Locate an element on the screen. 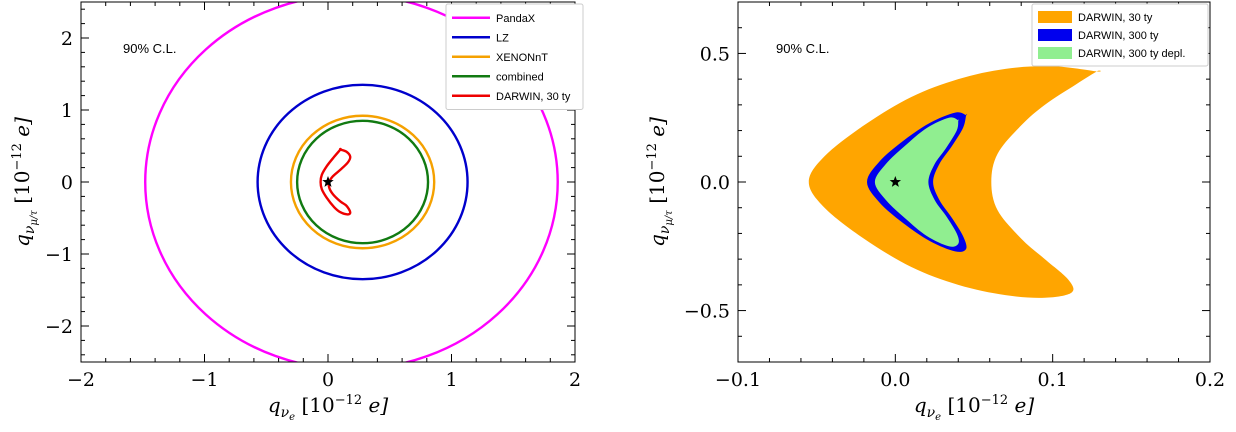 The image size is (1236, 432). series-xenonnt-contour is located at coordinates (362, 182).